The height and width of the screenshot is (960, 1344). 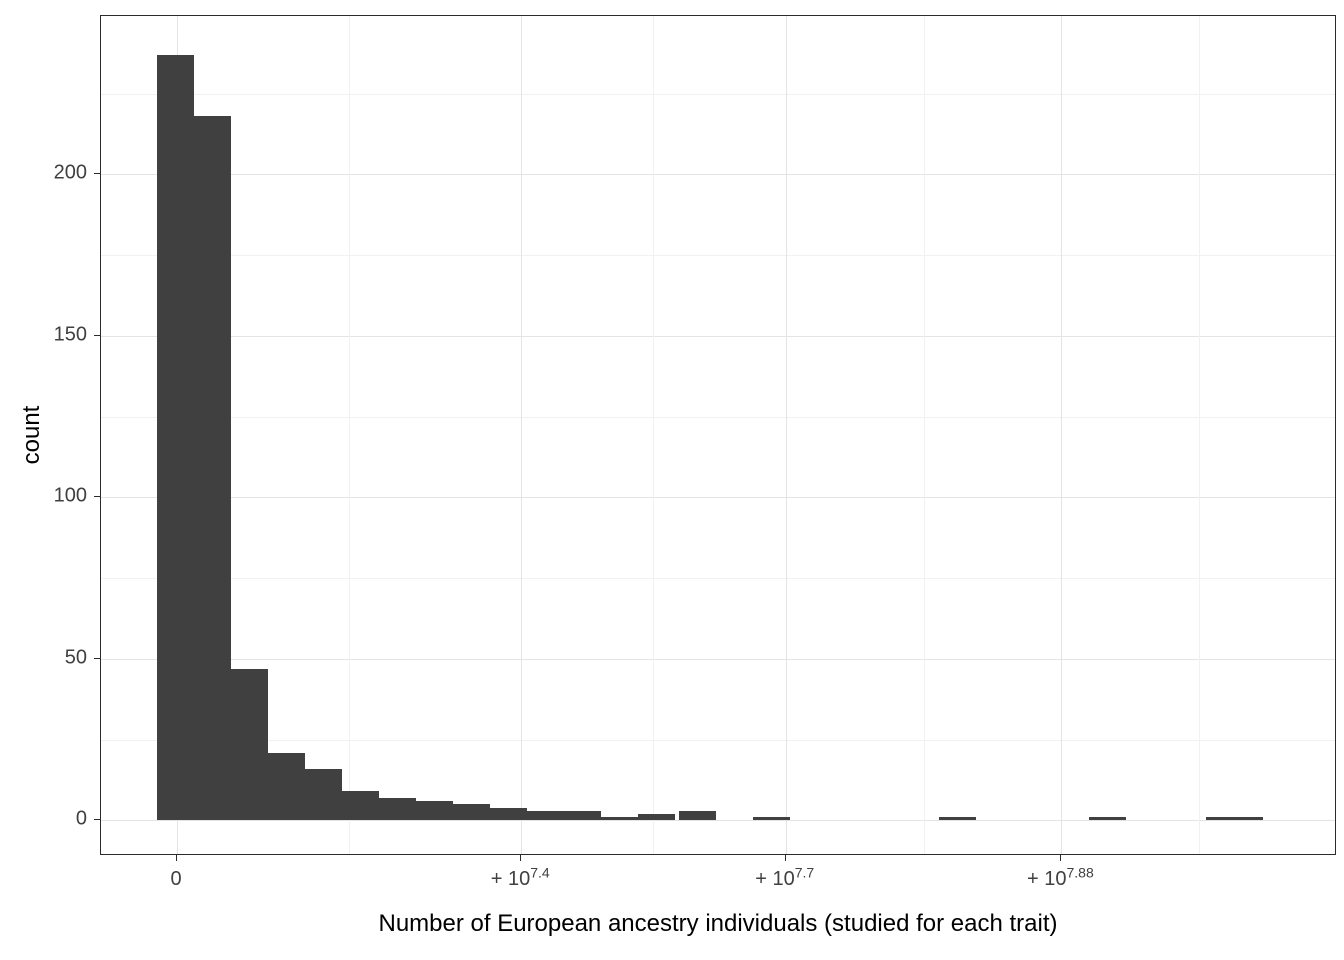 What do you see at coordinates (75, 657) in the screenshot?
I see `y-tick-label: 50` at bounding box center [75, 657].